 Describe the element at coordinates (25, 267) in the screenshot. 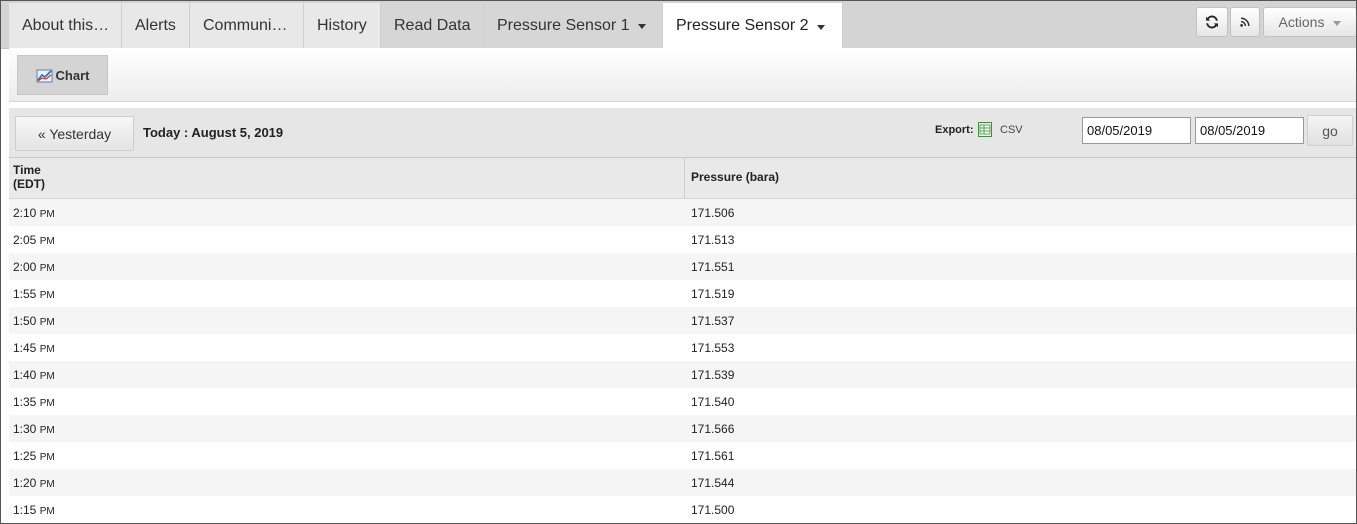

I see `time-value: 2:00` at that location.